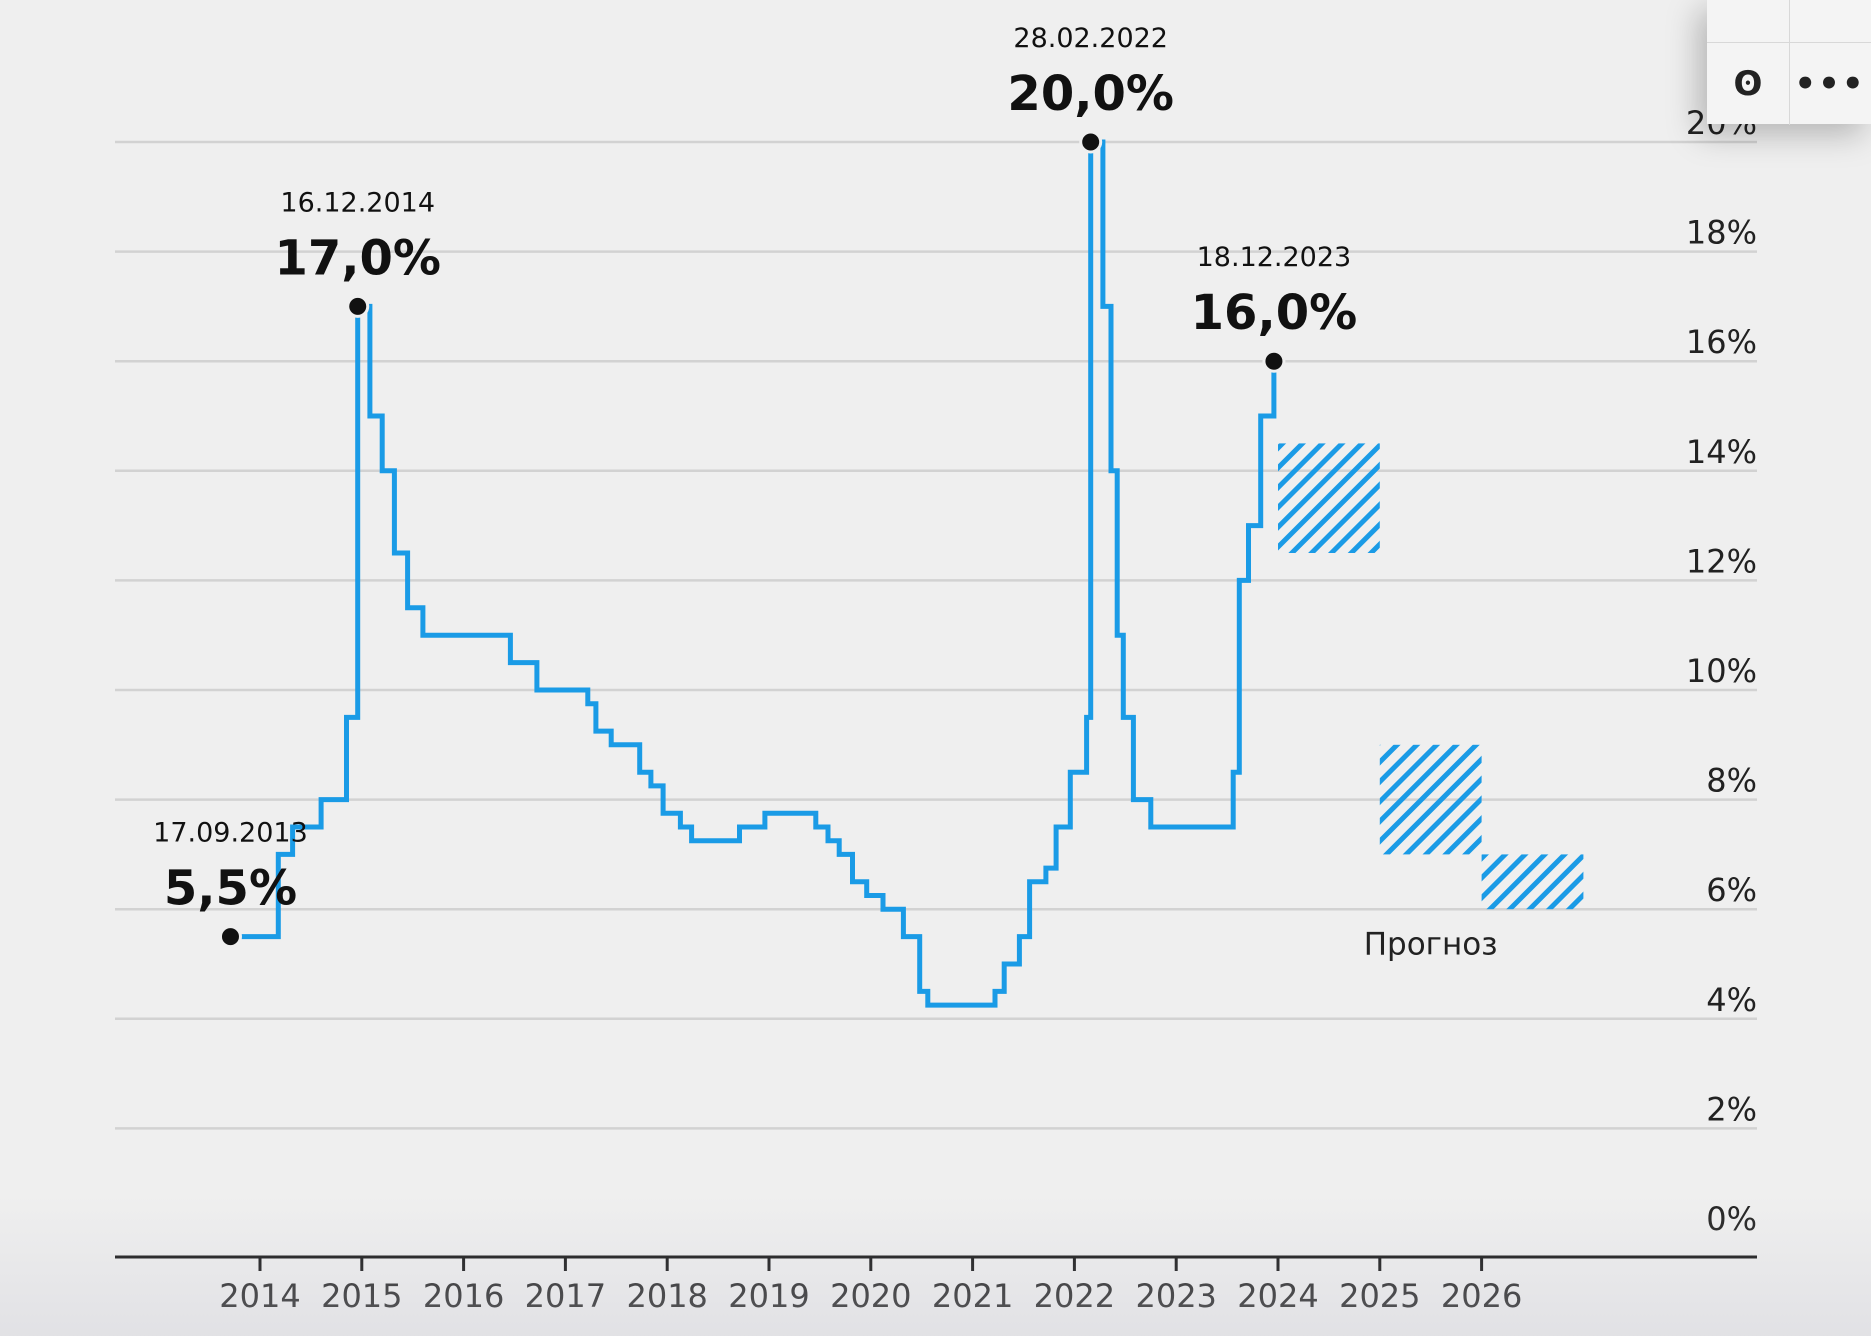  Describe the element at coordinates (870, 1296) in the screenshot. I see `x-tick-label: 2020` at that location.